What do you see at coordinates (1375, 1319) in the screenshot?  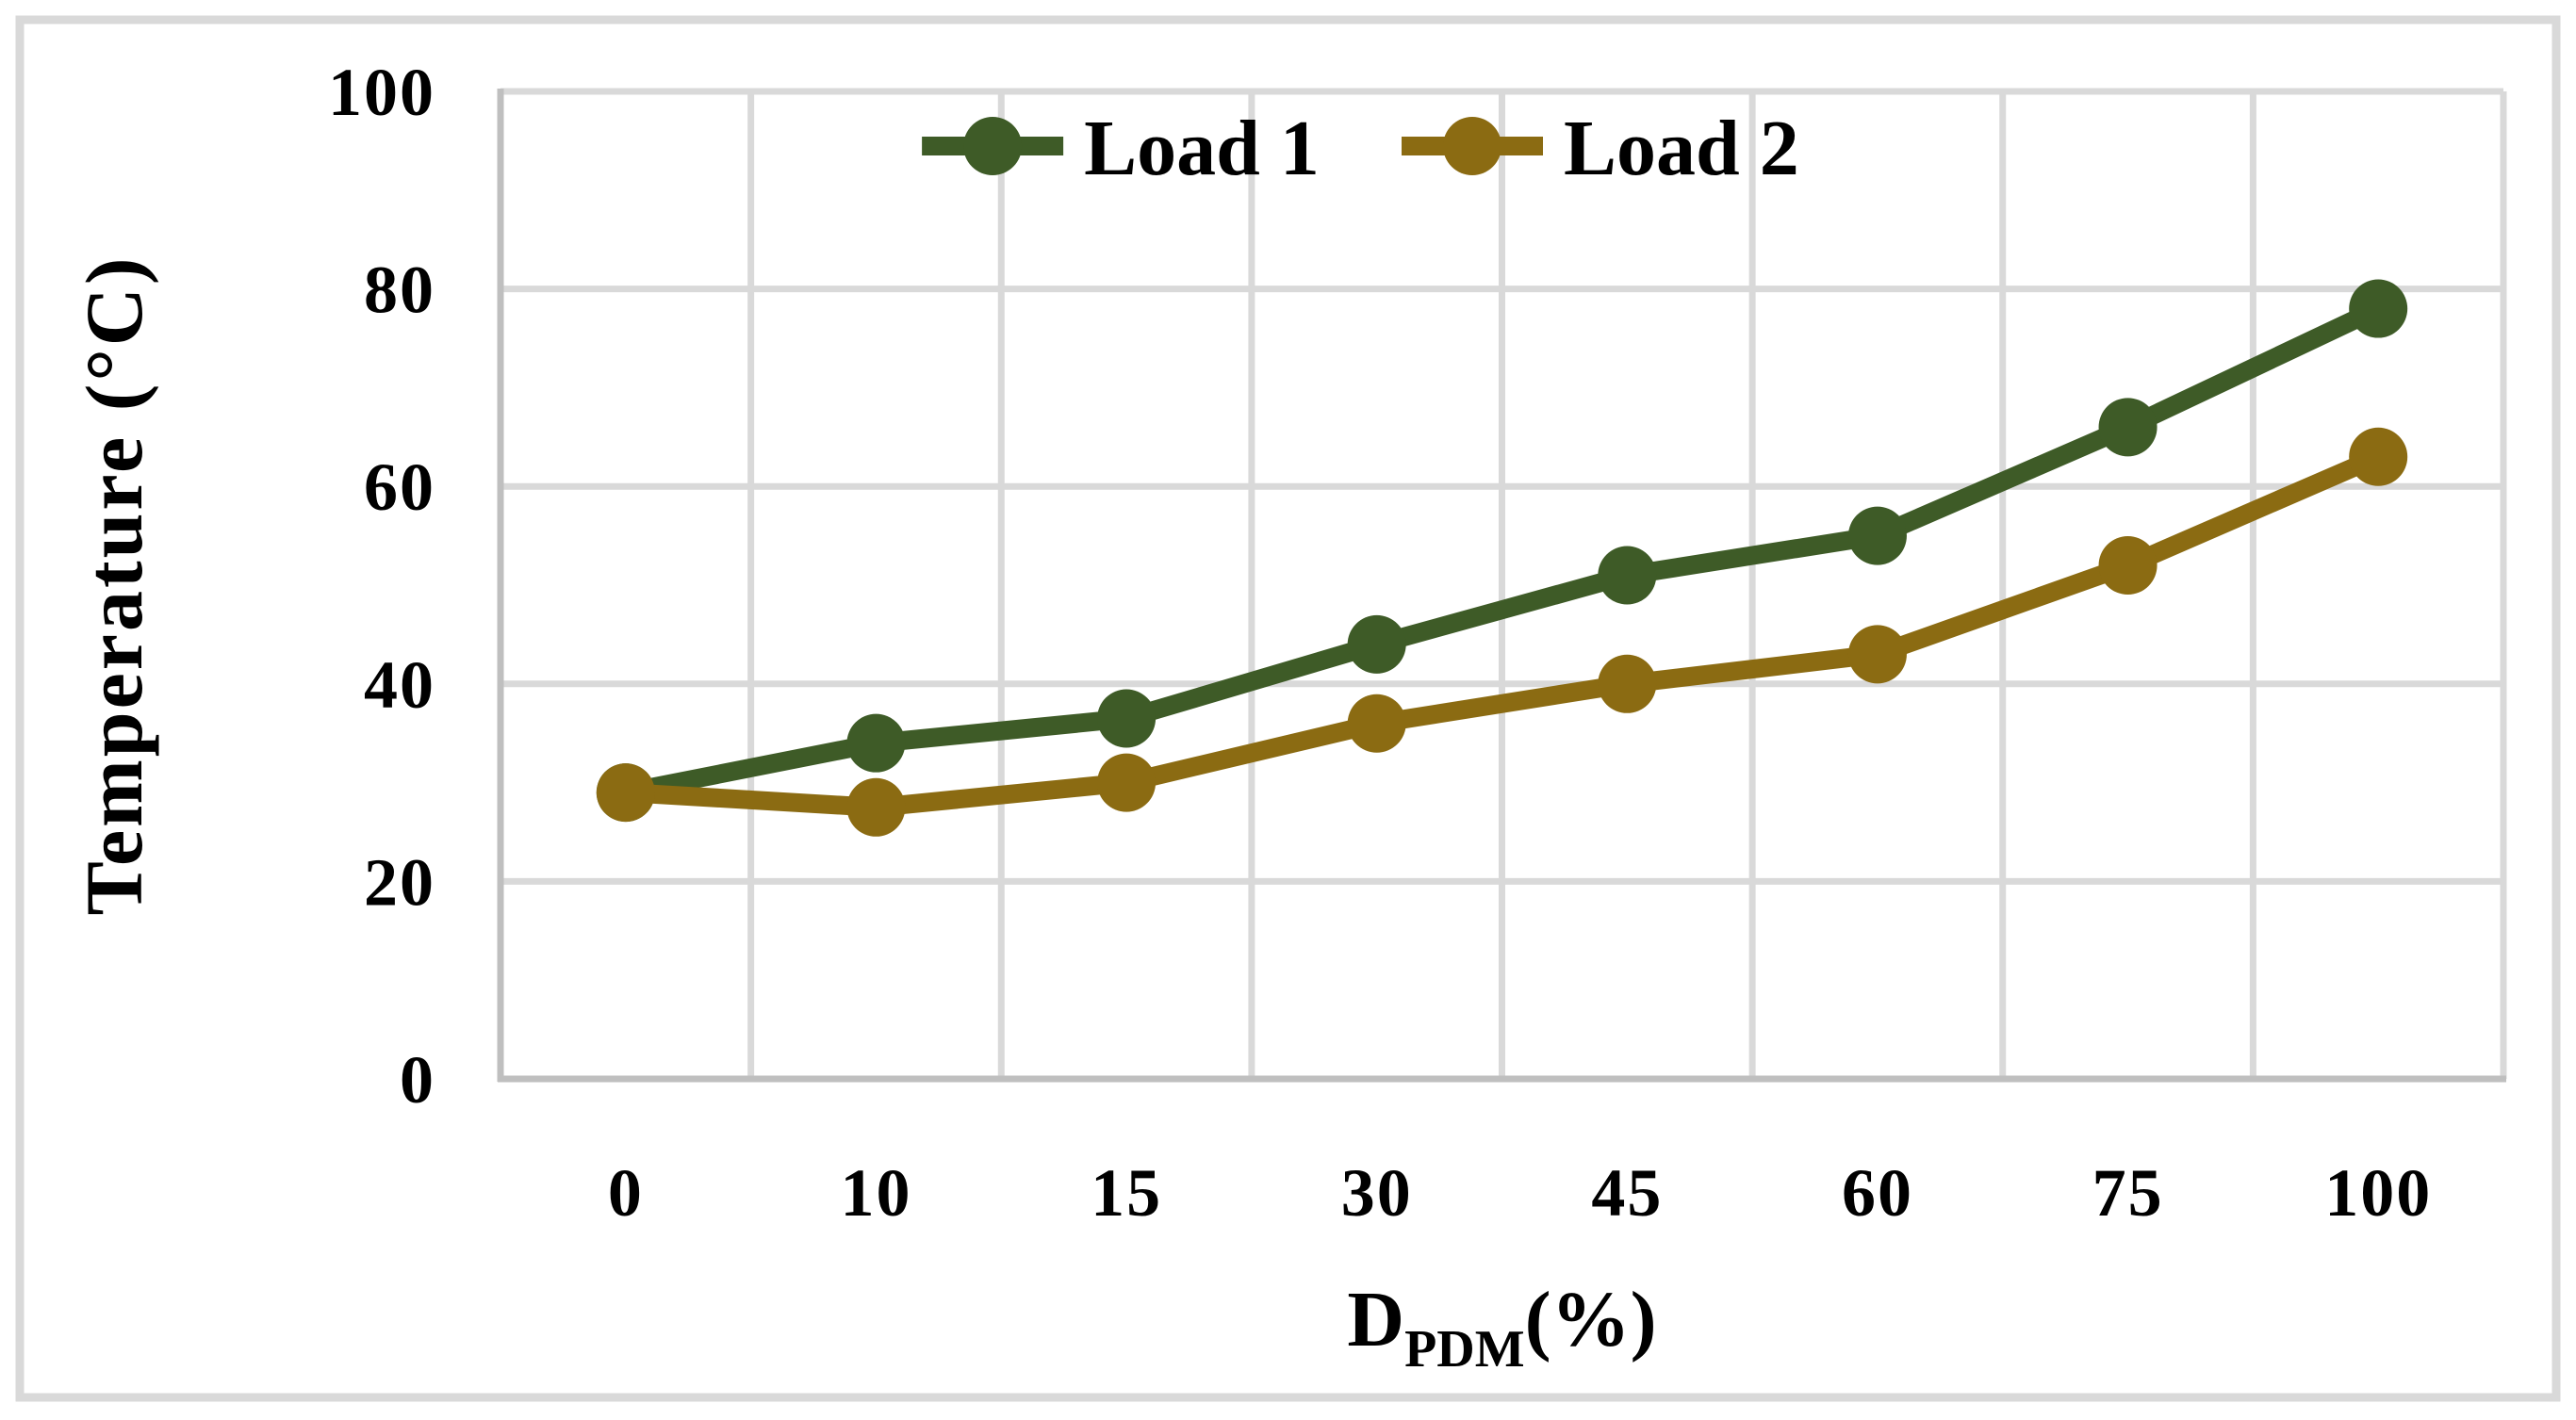 I see `x-axis-title-base: D` at bounding box center [1375, 1319].